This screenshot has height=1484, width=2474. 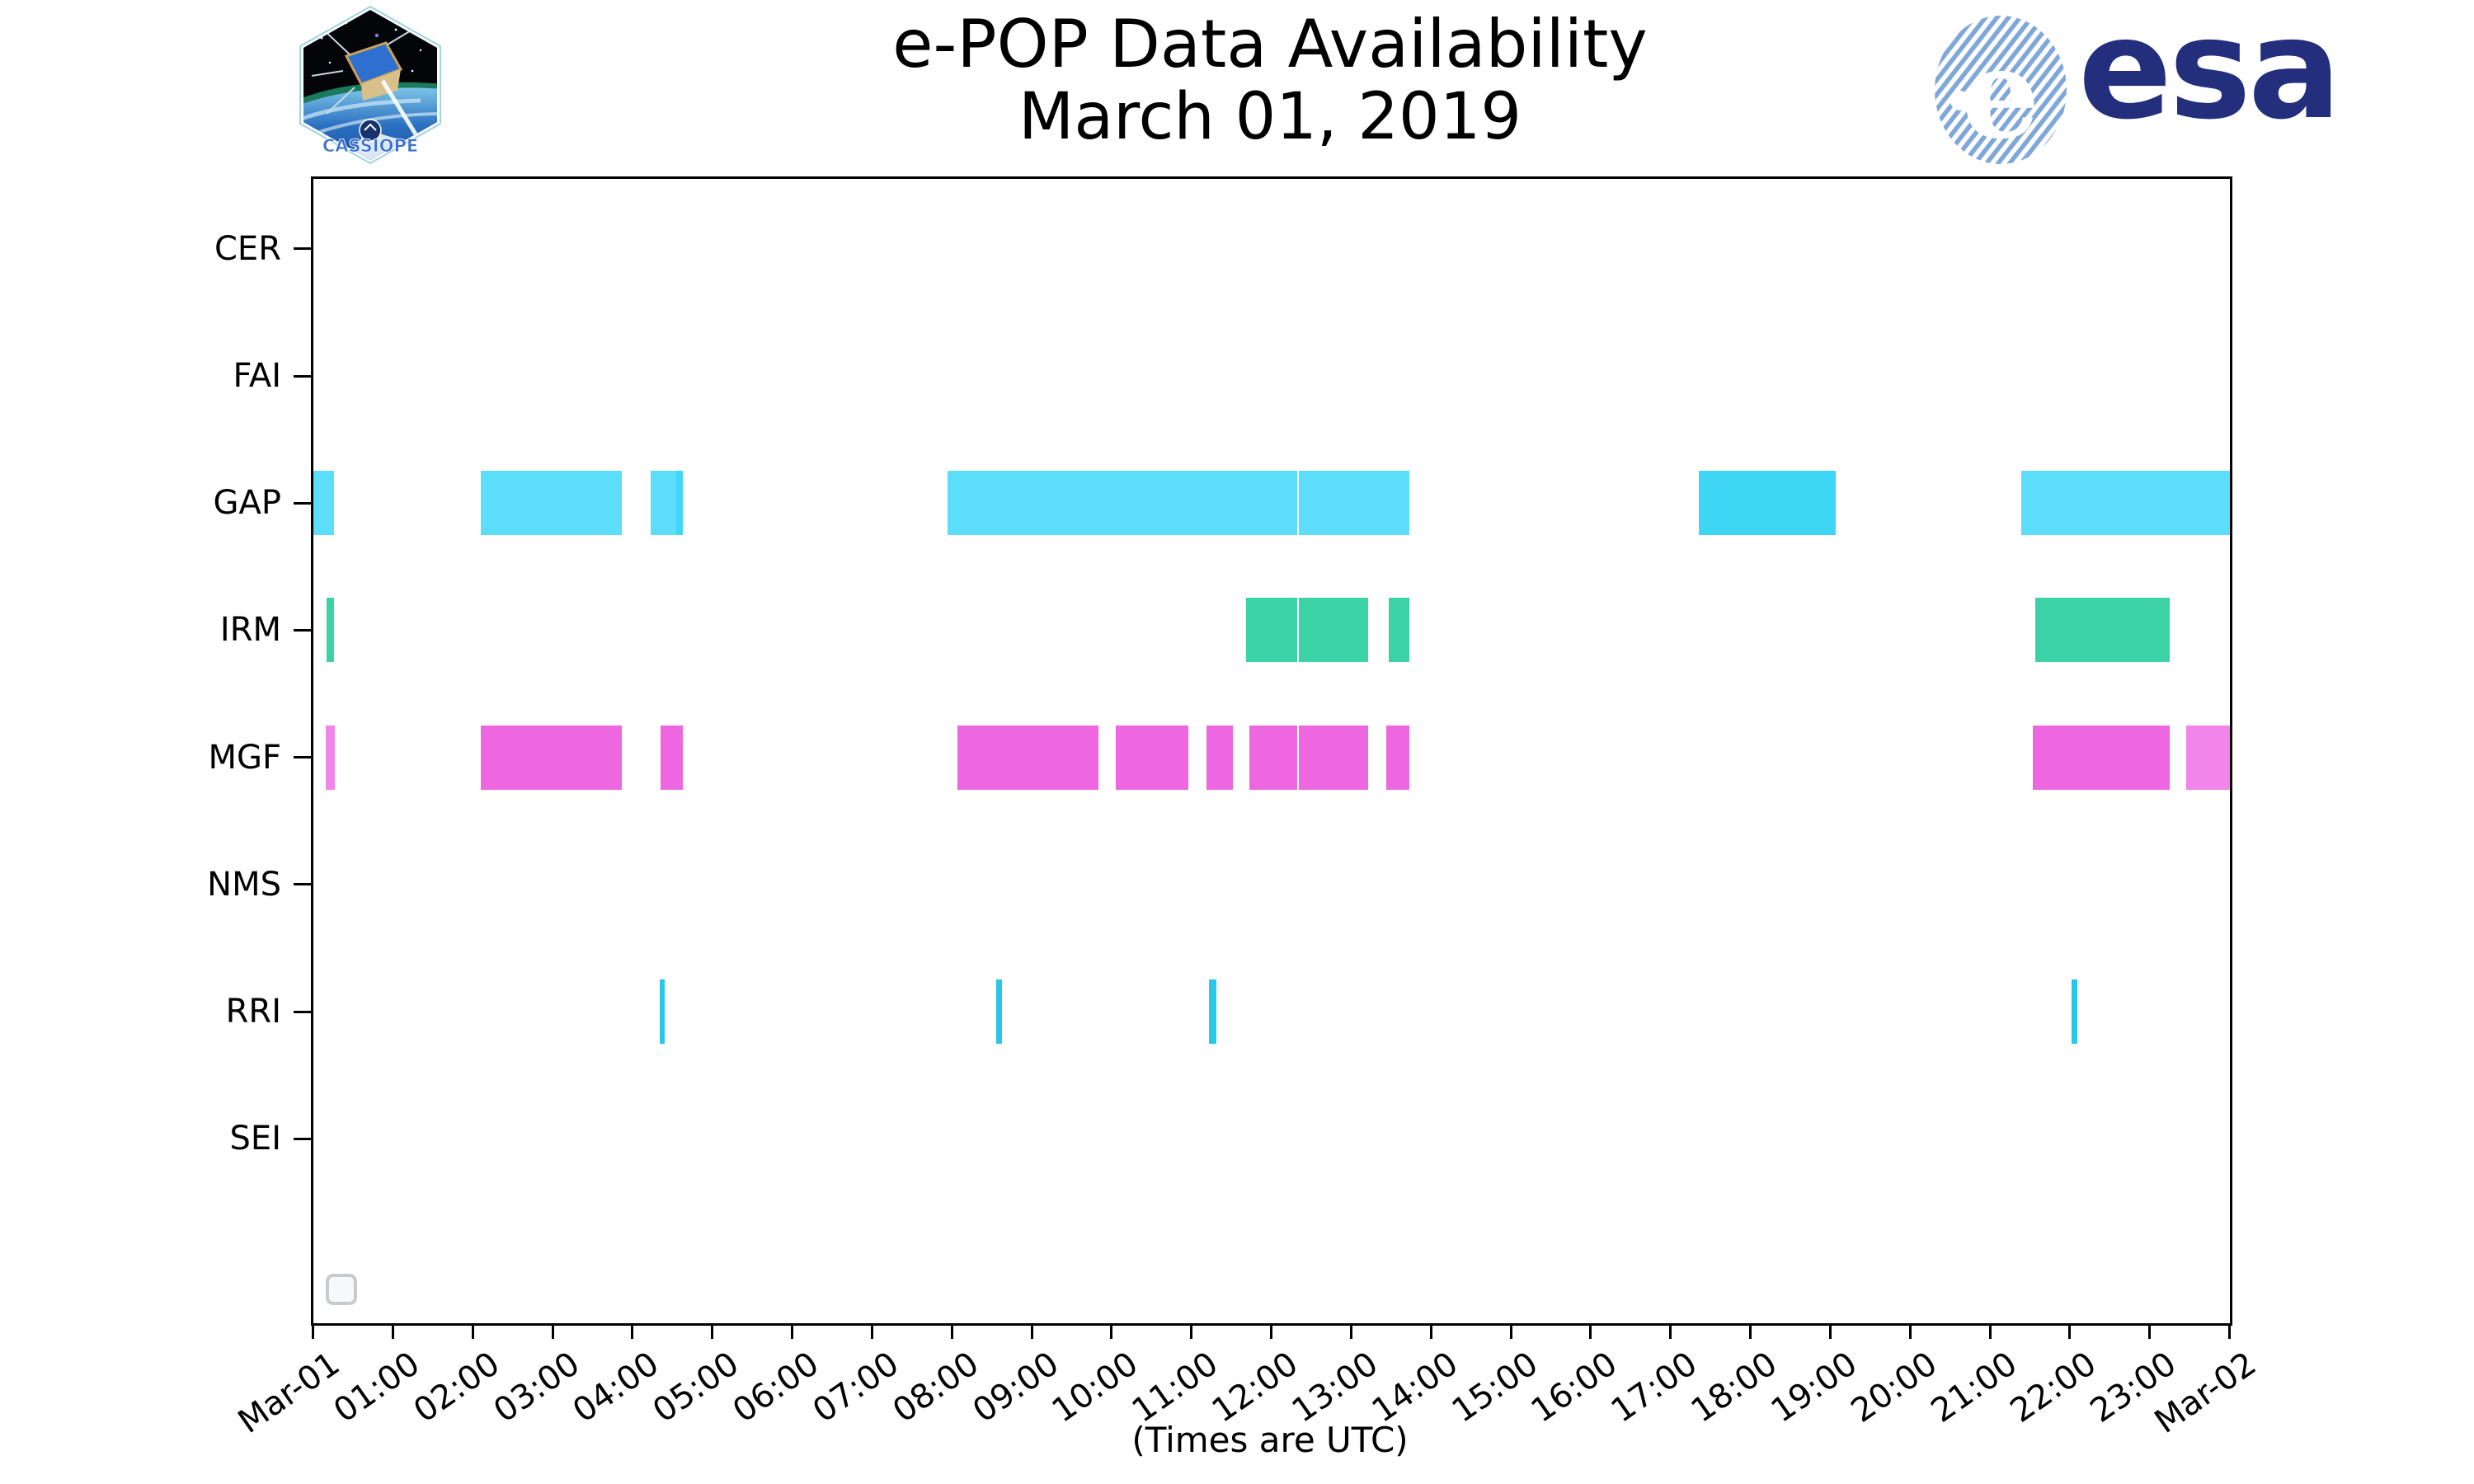 What do you see at coordinates (302, 503) in the screenshot?
I see `y-tick-gap` at bounding box center [302, 503].